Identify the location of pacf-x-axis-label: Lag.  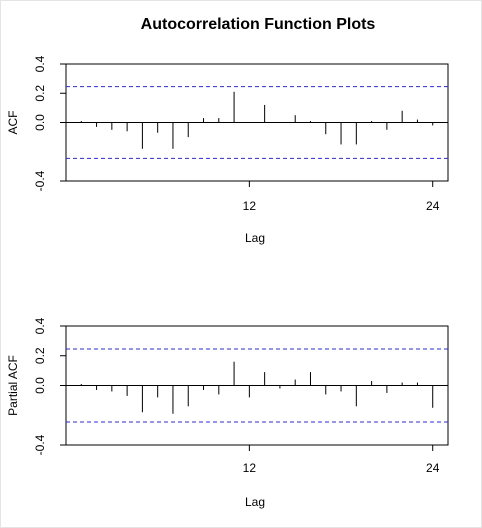
(255, 502).